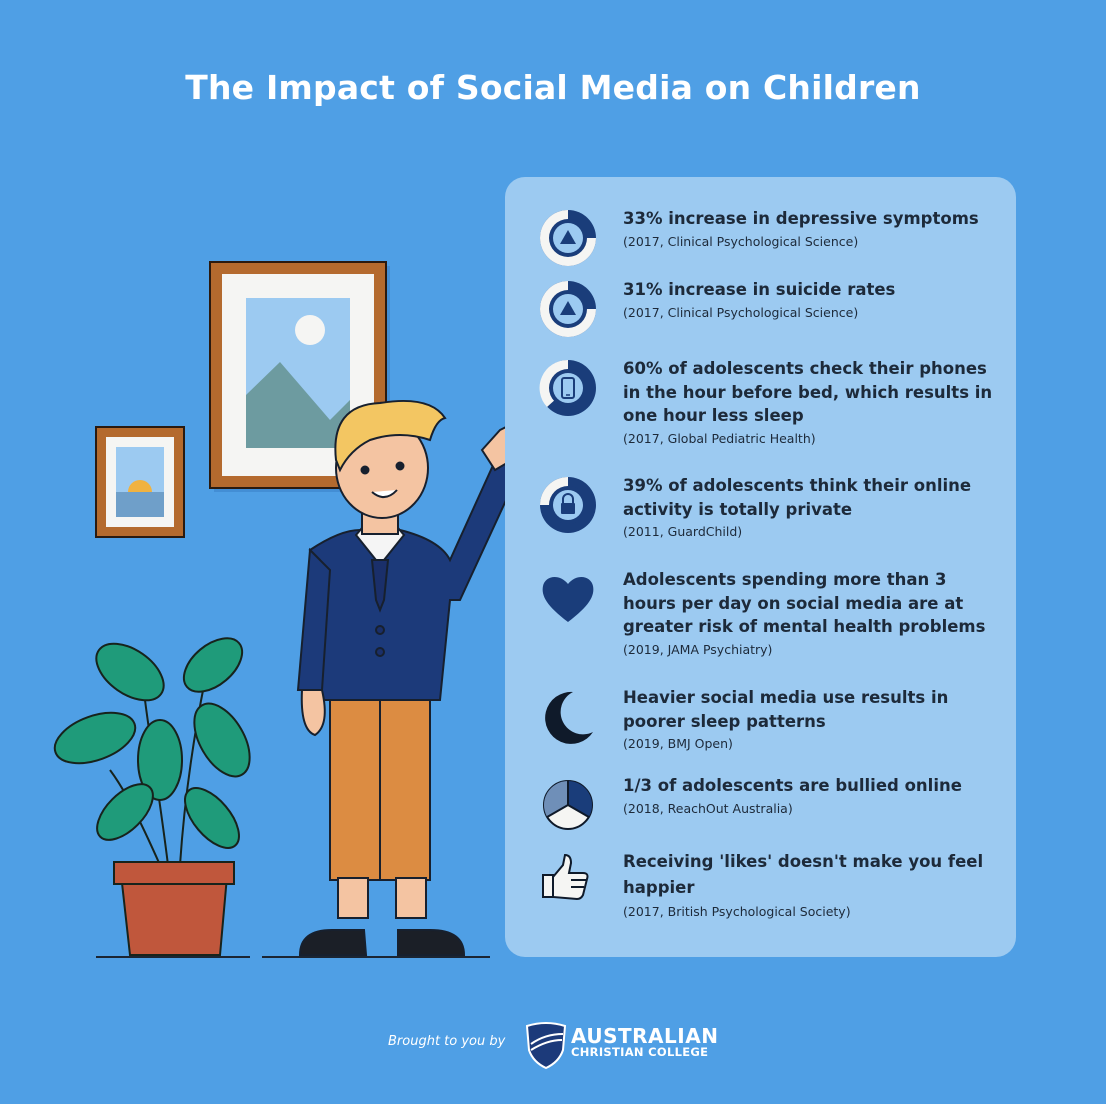 The image size is (1106, 1104). What do you see at coordinates (683, 531) in the screenshot?
I see `stat-source: (2011, GuardChild)` at bounding box center [683, 531].